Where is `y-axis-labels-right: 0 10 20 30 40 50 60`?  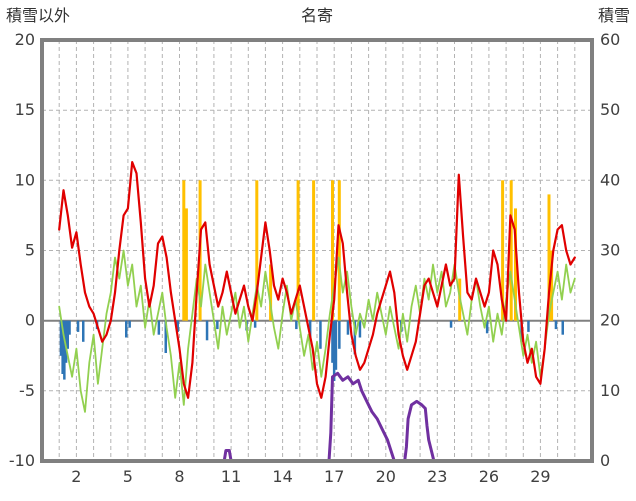
y-axis-labels-right: 0 10 20 30 40 50 60 is located at coordinates (610, 250).